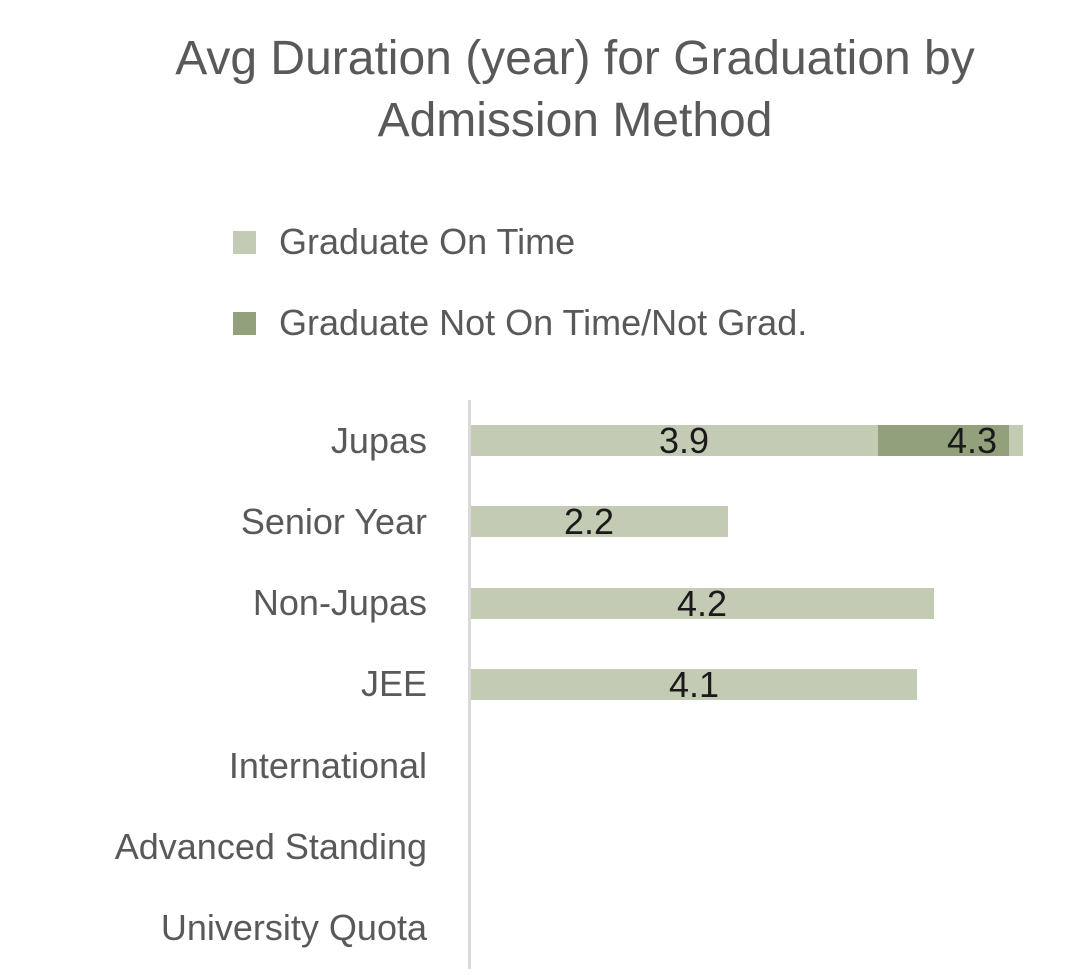 This screenshot has width=1080, height=975. Describe the element at coordinates (540, 765) in the screenshot. I see `bar-row-international: International` at that location.